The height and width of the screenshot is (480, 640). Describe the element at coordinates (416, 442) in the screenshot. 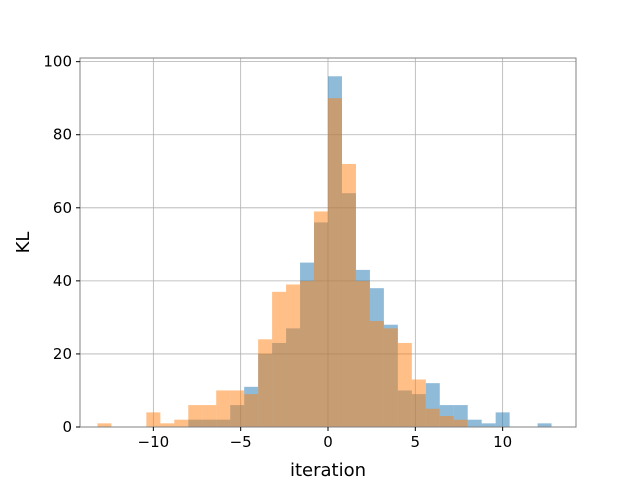

I see `x-tick-label-3: 5` at that location.